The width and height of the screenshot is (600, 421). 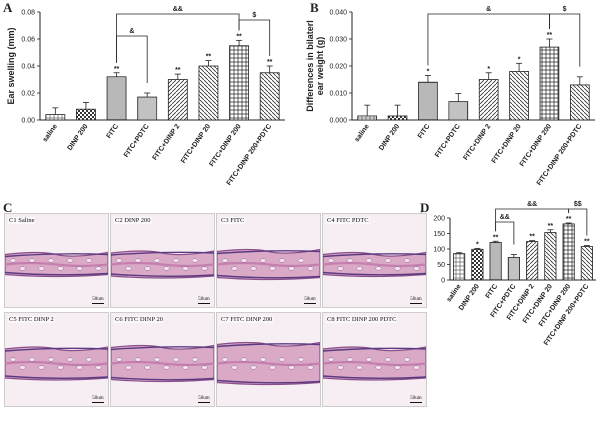 What do you see at coordinates (28, 67) in the screenshot?
I see `y-tick-label: 0.04` at bounding box center [28, 67].